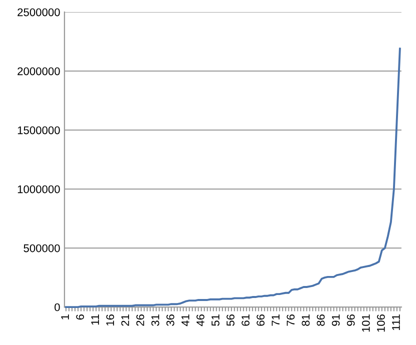 This screenshot has height=345, width=416. Describe the element at coordinates (350, 320) in the screenshot. I see `x-tick-label: 96` at that location.